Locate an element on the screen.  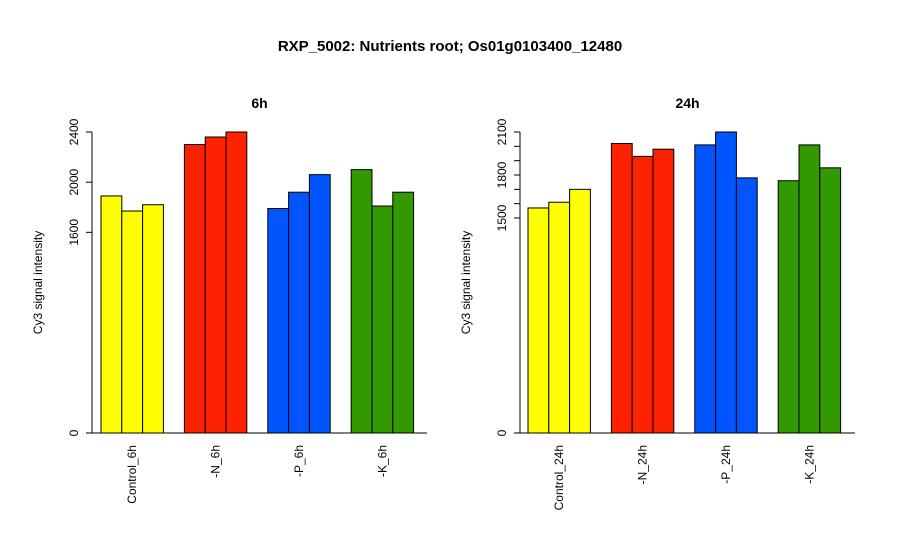
y-tick-label-0-0: 0 is located at coordinates (74, 432).